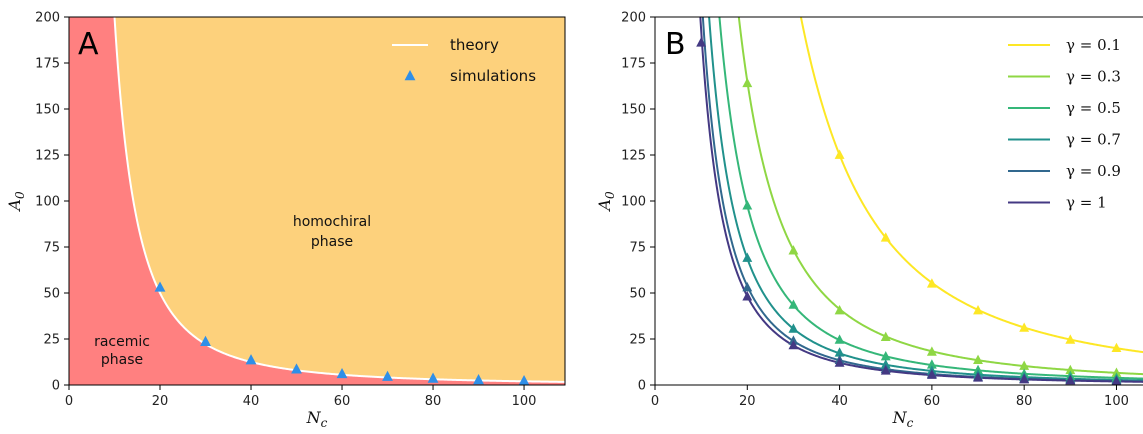  I want to click on panel-b-x-tick-label: 20, so click(747, 401).